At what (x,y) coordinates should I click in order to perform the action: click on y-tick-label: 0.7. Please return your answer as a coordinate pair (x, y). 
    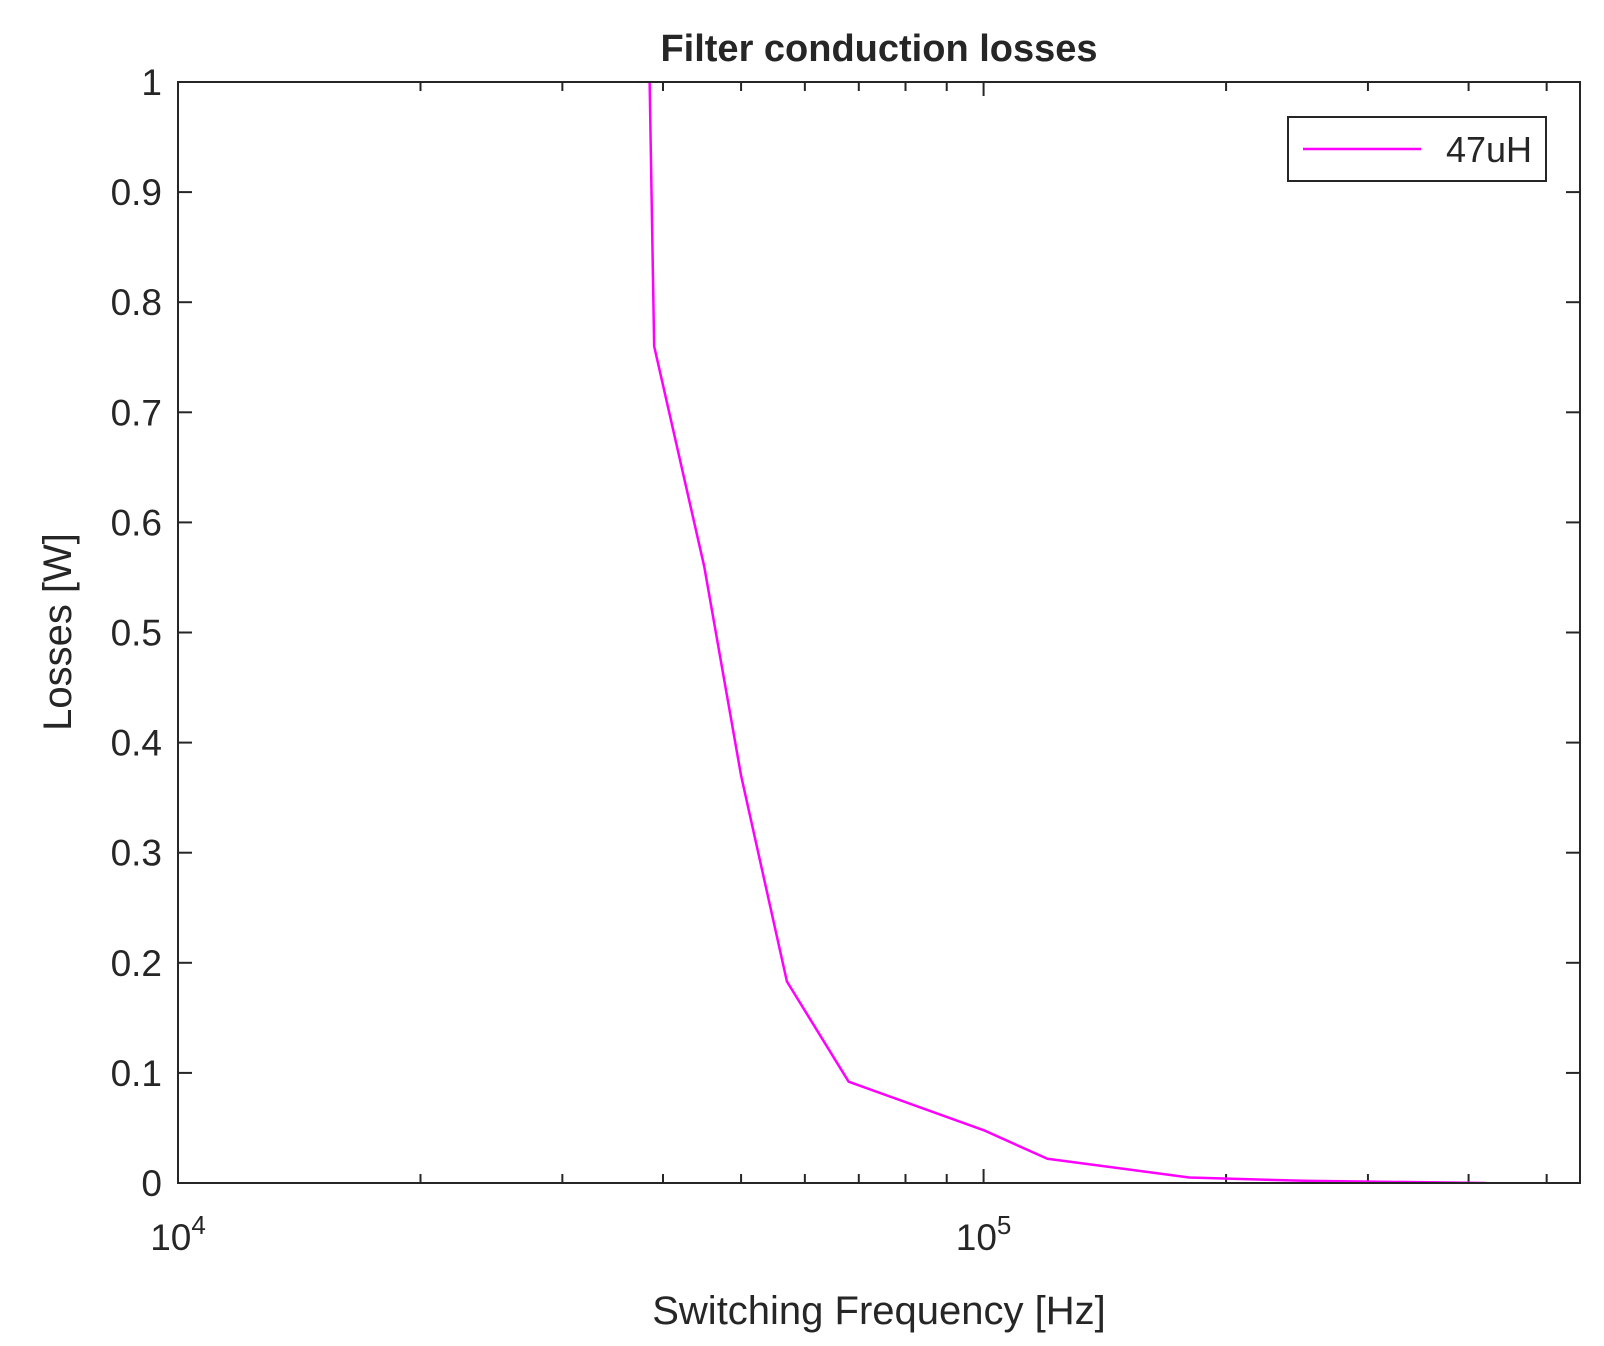
    Looking at the image, I should click on (136, 412).